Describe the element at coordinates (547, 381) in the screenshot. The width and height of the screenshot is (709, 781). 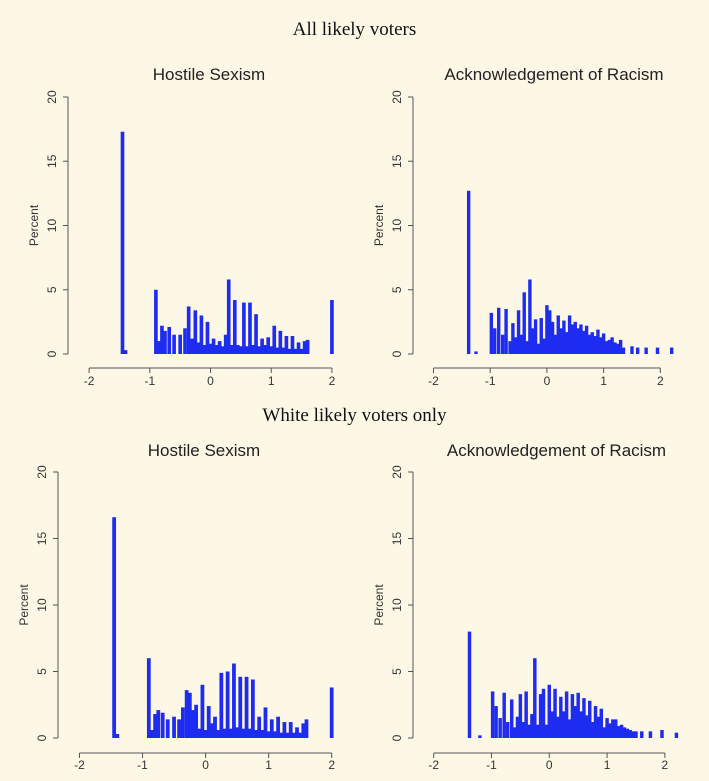
I see `x-tick-label: 0` at that location.